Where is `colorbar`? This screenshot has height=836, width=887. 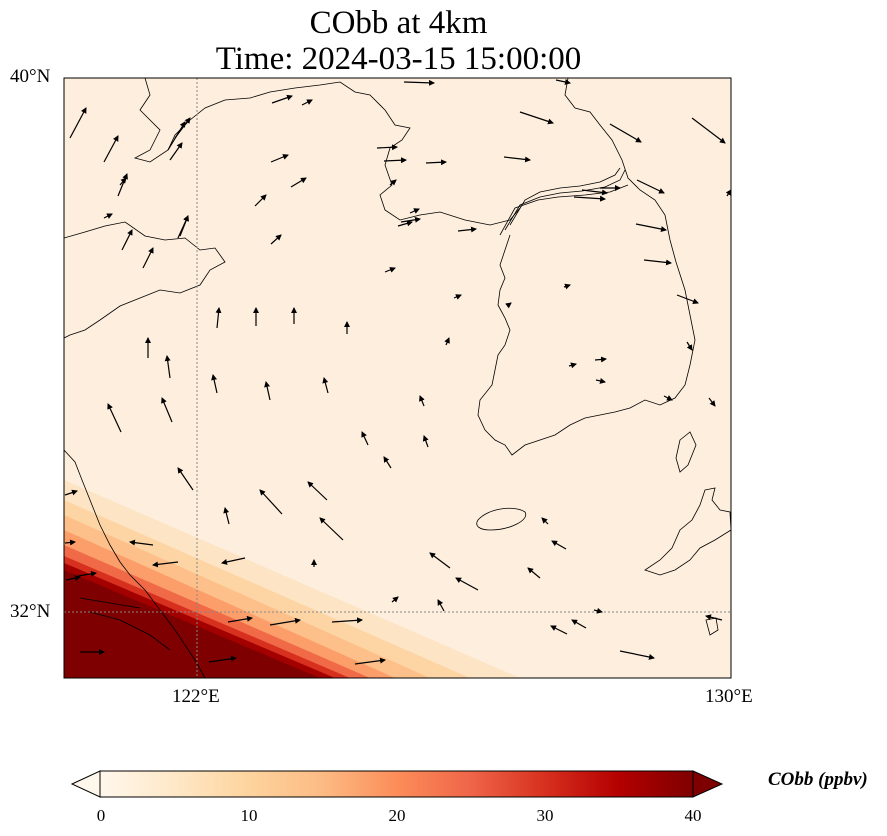 colorbar is located at coordinates (397, 784).